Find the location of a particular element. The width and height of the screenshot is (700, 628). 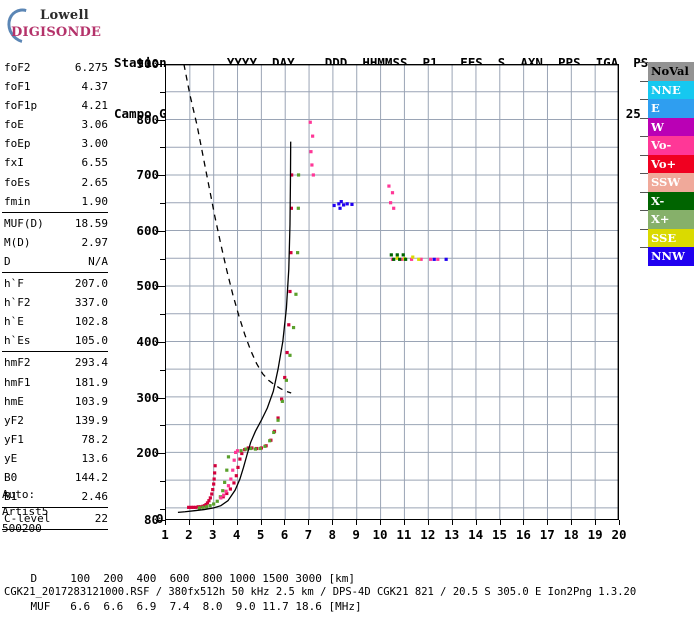

legend-item-ssw: SSW is located at coordinates (671, 182).